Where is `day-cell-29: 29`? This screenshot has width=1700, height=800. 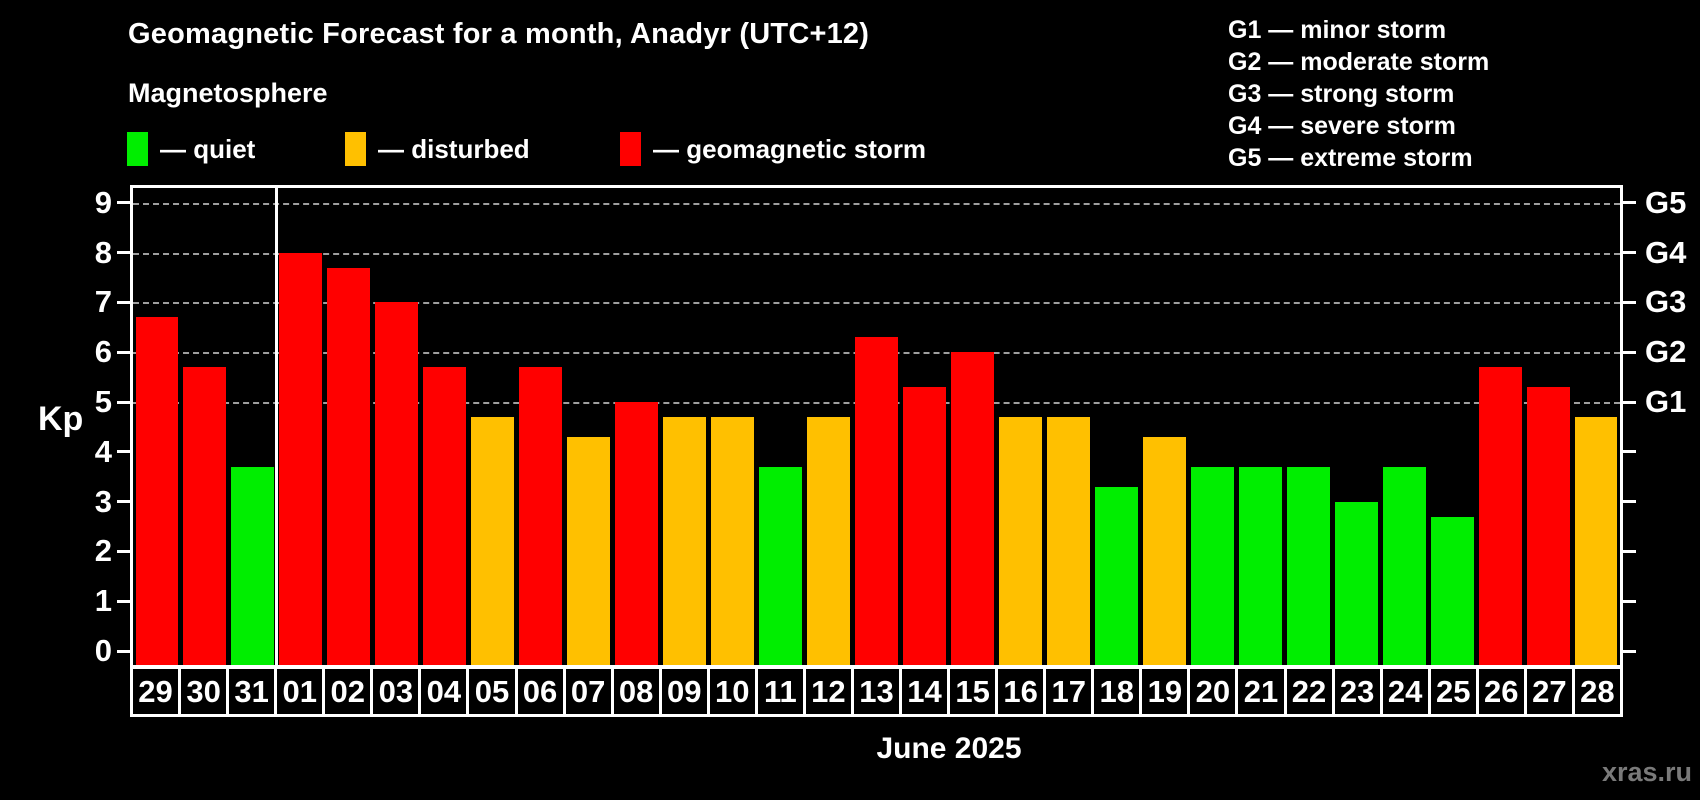 day-cell-29: 29 is located at coordinates (156, 691).